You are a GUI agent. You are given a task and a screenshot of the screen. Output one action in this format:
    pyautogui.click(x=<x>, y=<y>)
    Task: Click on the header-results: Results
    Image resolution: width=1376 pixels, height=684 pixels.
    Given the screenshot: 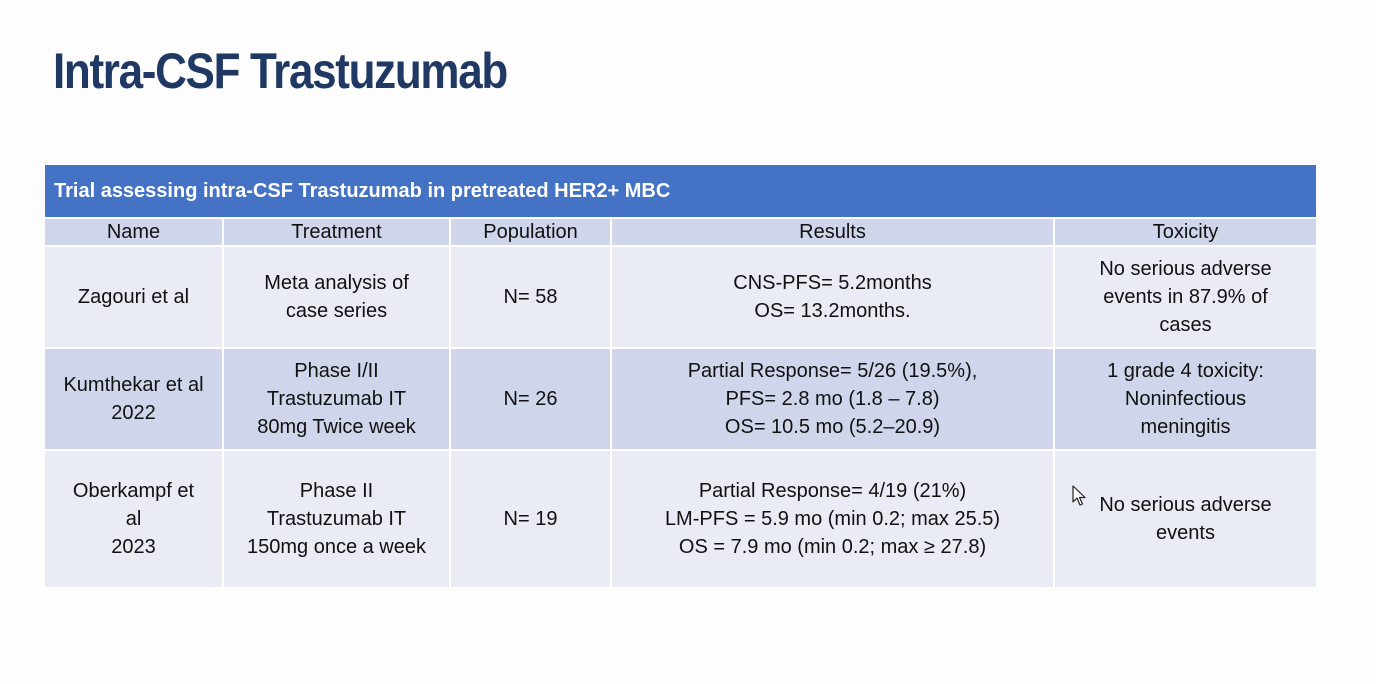 What is the action you would take?
    pyautogui.click(x=832, y=232)
    